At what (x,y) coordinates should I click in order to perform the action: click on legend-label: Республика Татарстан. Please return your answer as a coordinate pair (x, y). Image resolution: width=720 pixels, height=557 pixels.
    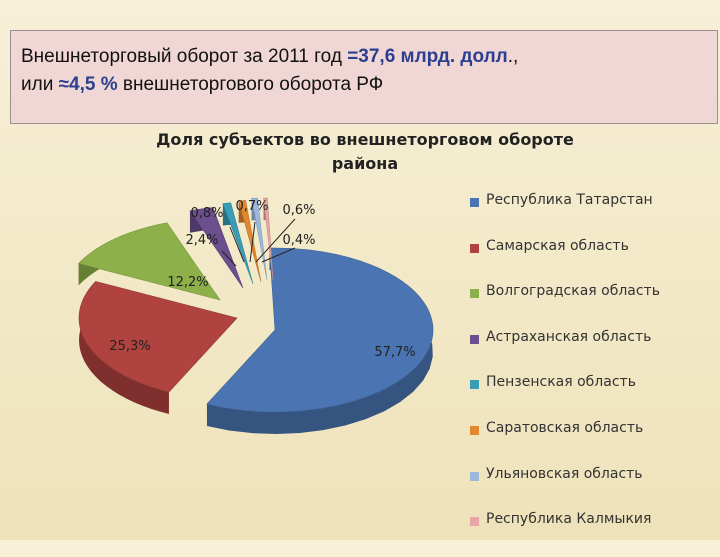
    Looking at the image, I should click on (569, 200).